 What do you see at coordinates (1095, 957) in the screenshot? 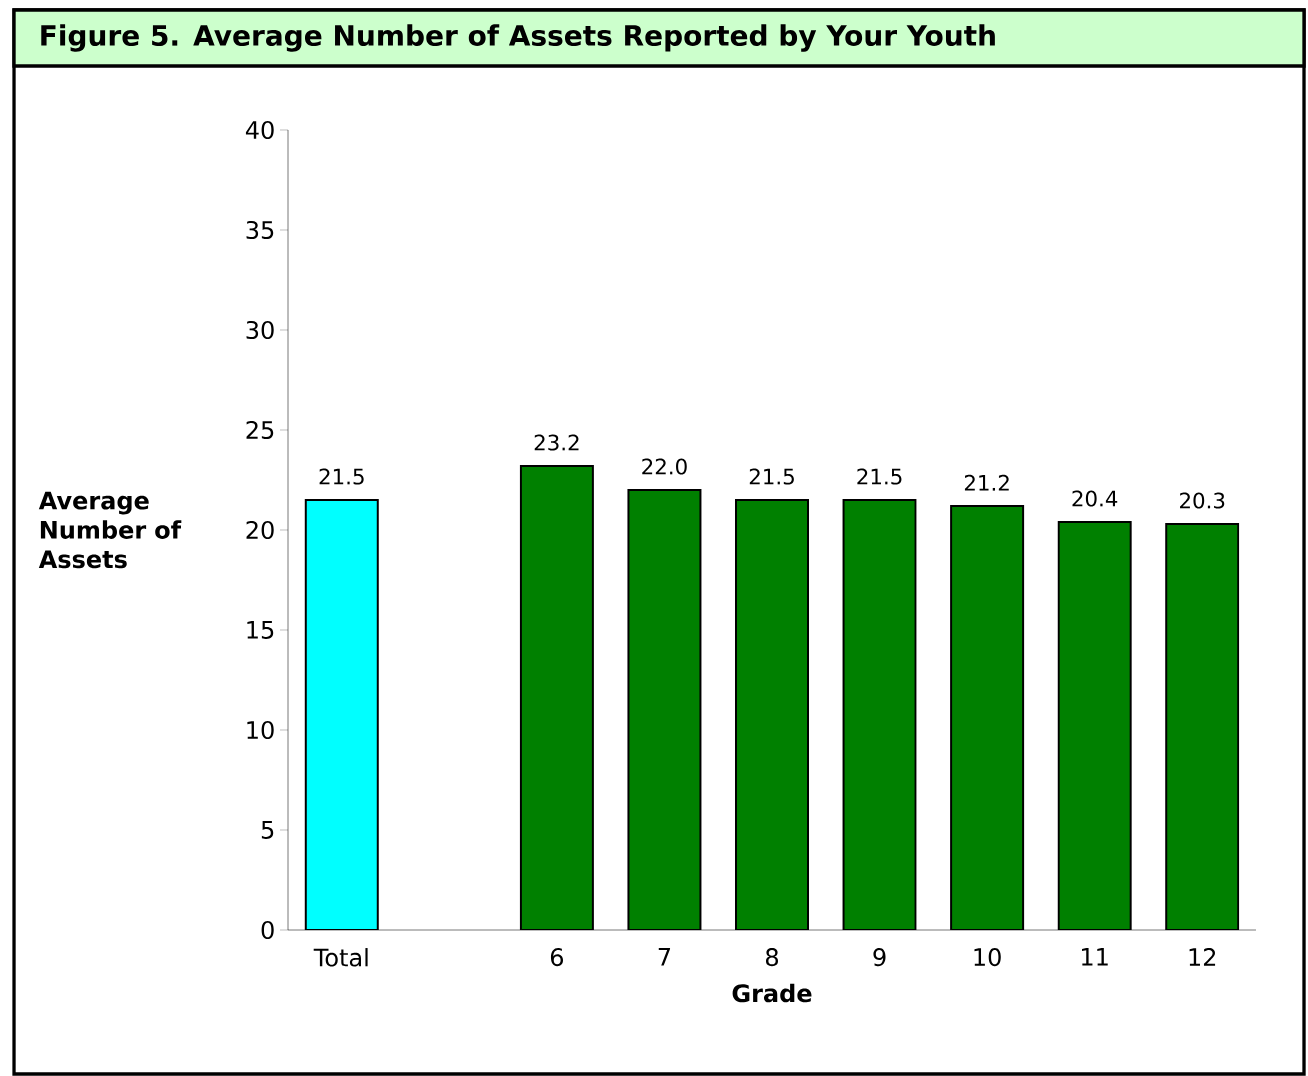
I see `x-tick-label: 11` at bounding box center [1095, 957].